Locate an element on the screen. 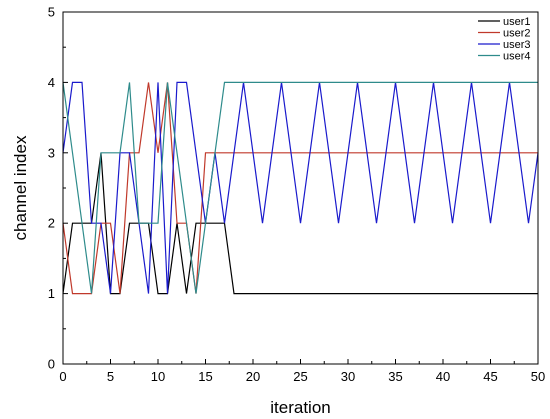 This screenshot has height=419, width=550. legend-label-user1: user1 is located at coordinates (517, 22).